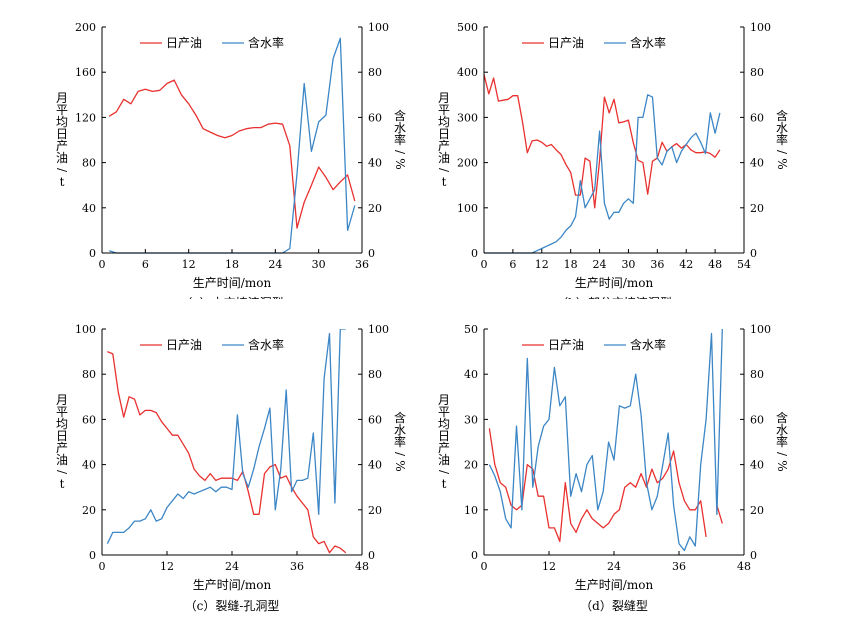 Image resolution: width=846 pixels, height=625 pixels. I want to click on right-y-axis-title-char: 率, so click(400, 139).